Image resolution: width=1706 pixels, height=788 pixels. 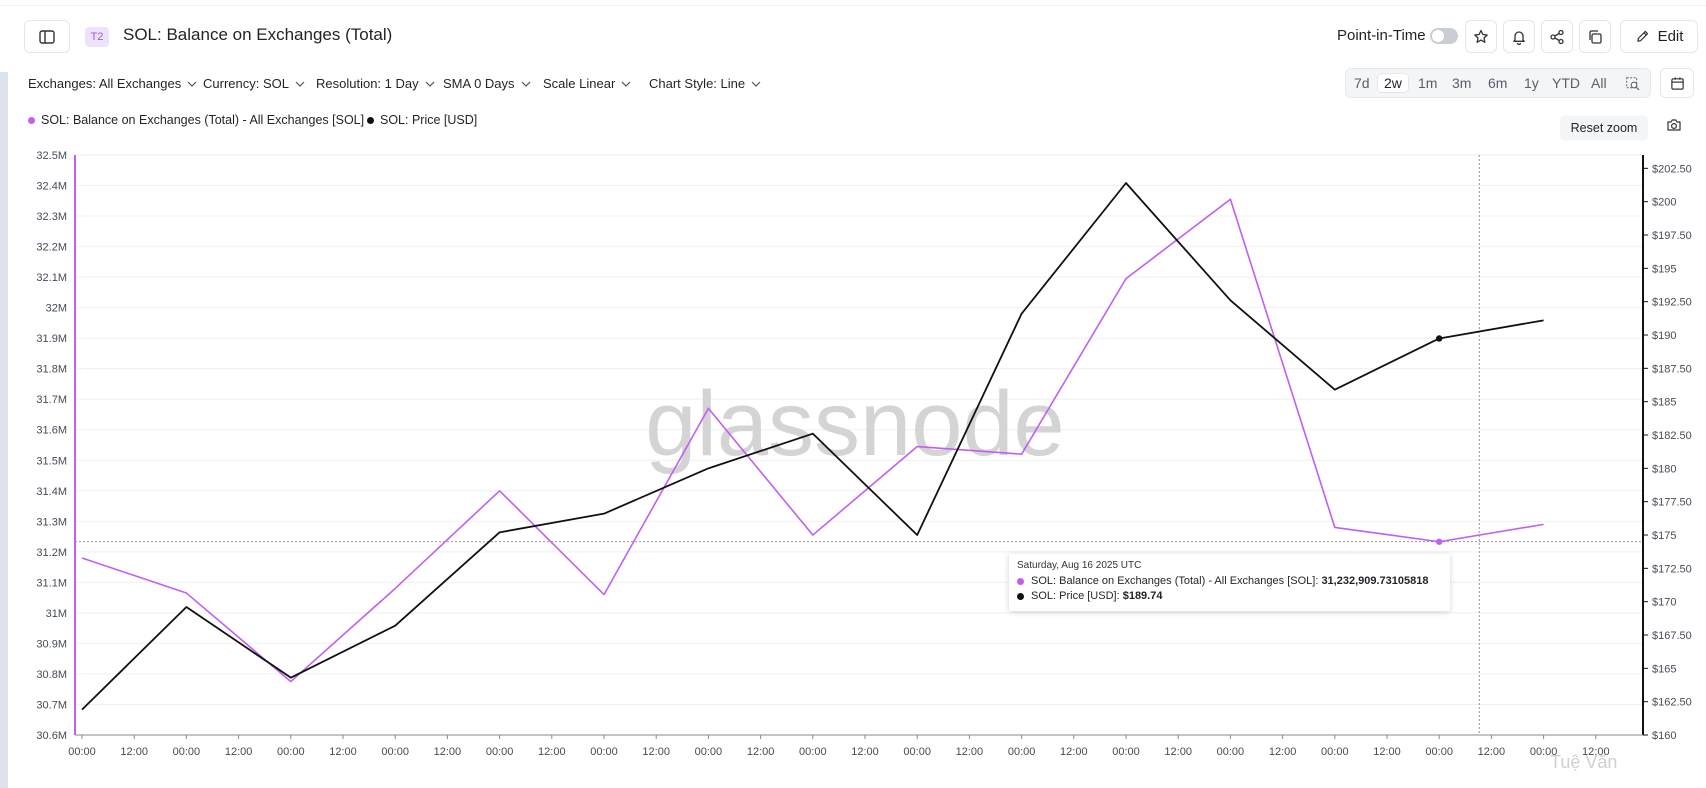 I want to click on copy-icon, so click(x=1595, y=36).